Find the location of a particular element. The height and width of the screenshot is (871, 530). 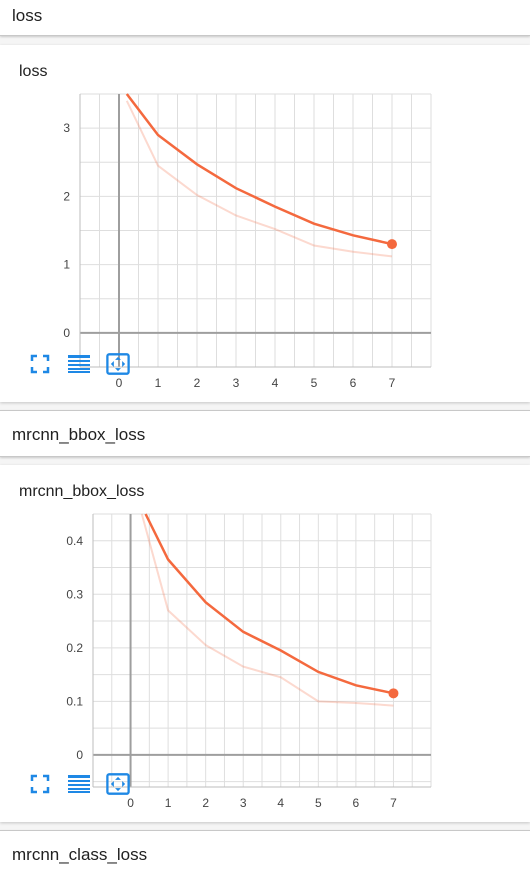

y-tick-label: 2 is located at coordinates (66, 196).